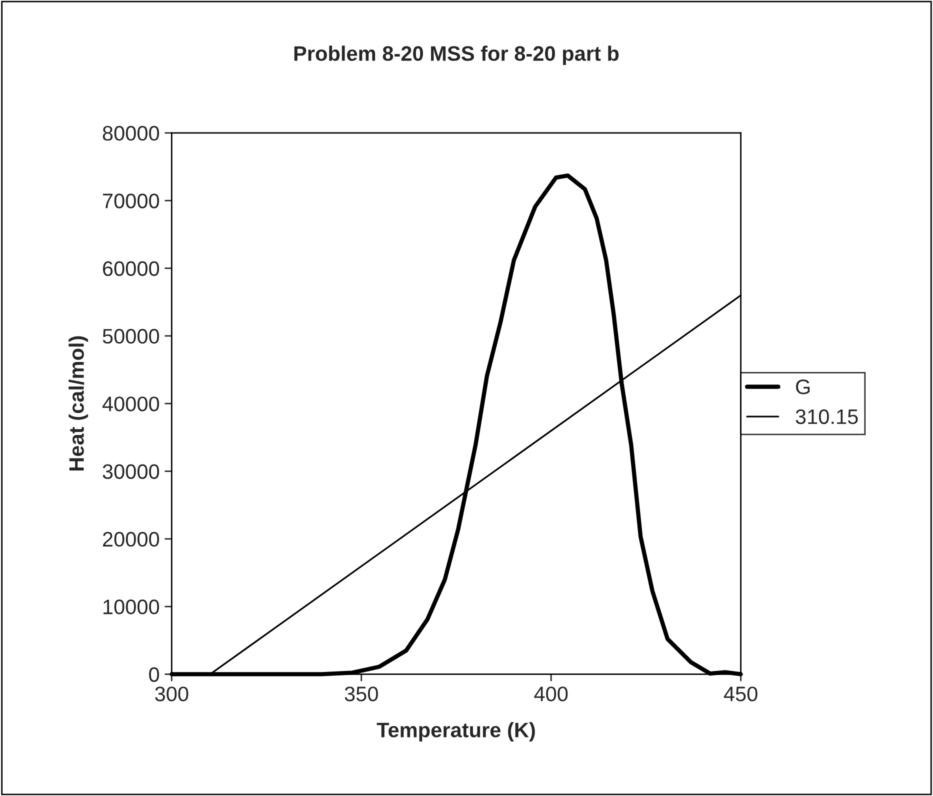  I want to click on y-tick-label: 60000, so click(131, 268).